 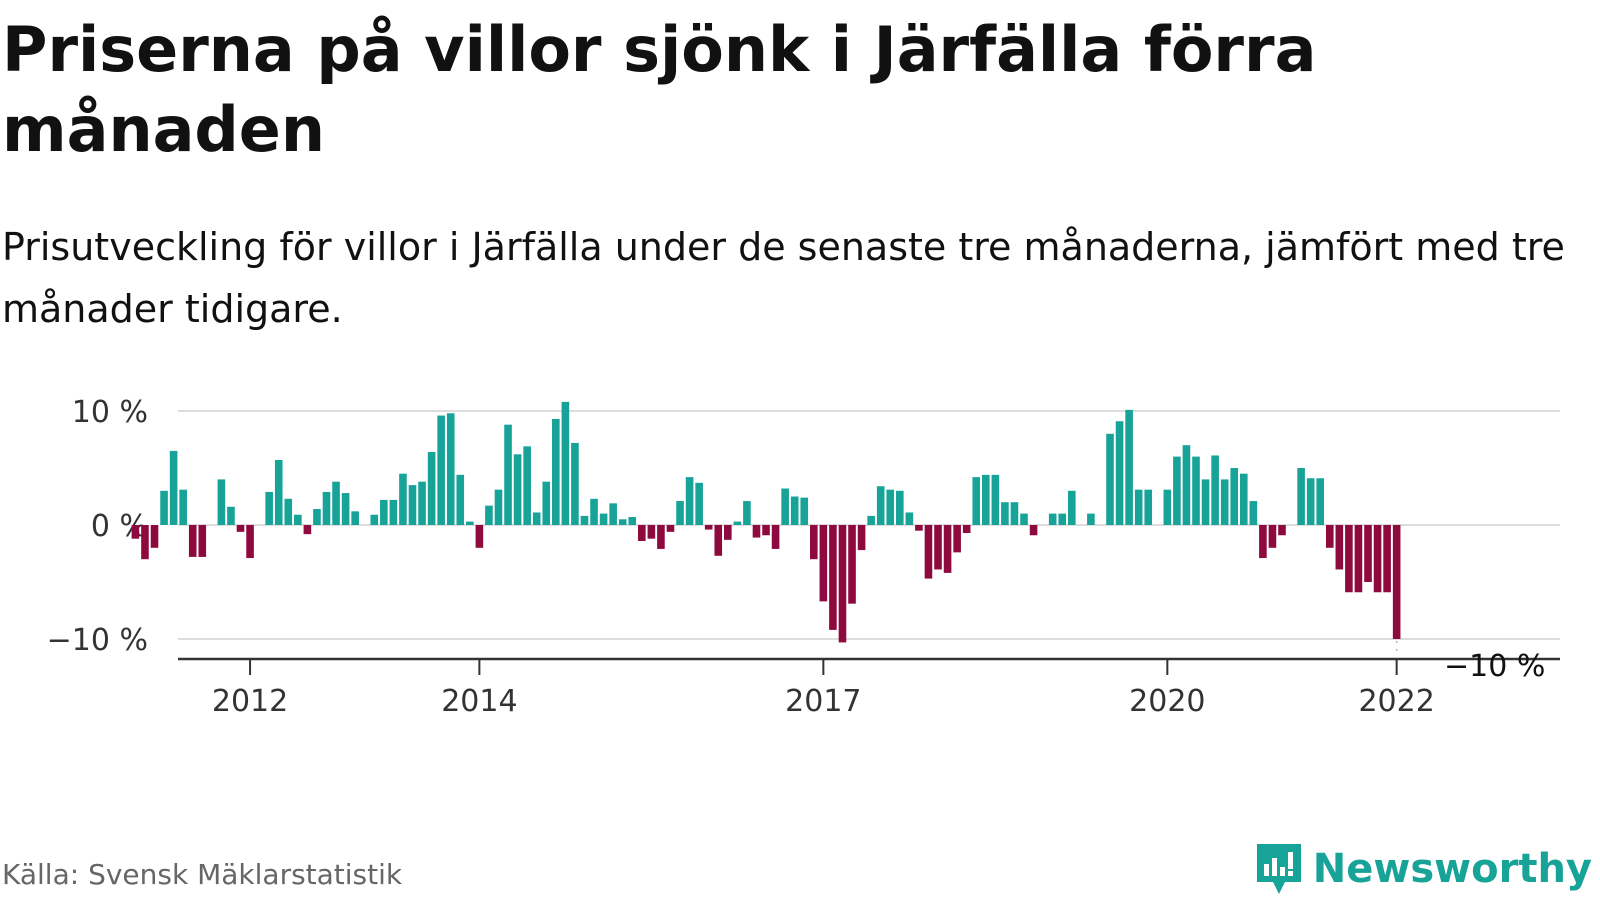 I want to click on brand: Newsworthy, so click(x=1422, y=869).